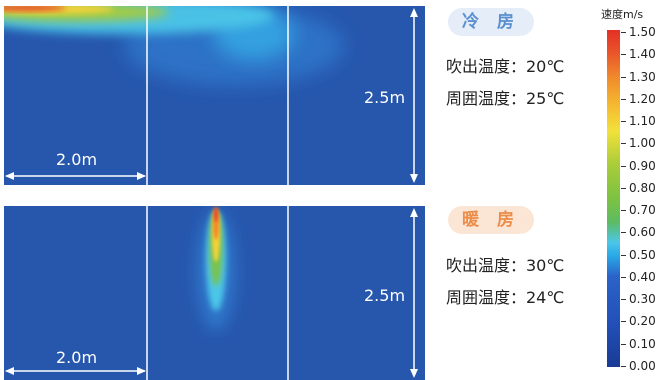  Describe the element at coordinates (505, 98) in the screenshot. I see `cooling-ambient-temperature: 周囲温度：25℃` at that location.